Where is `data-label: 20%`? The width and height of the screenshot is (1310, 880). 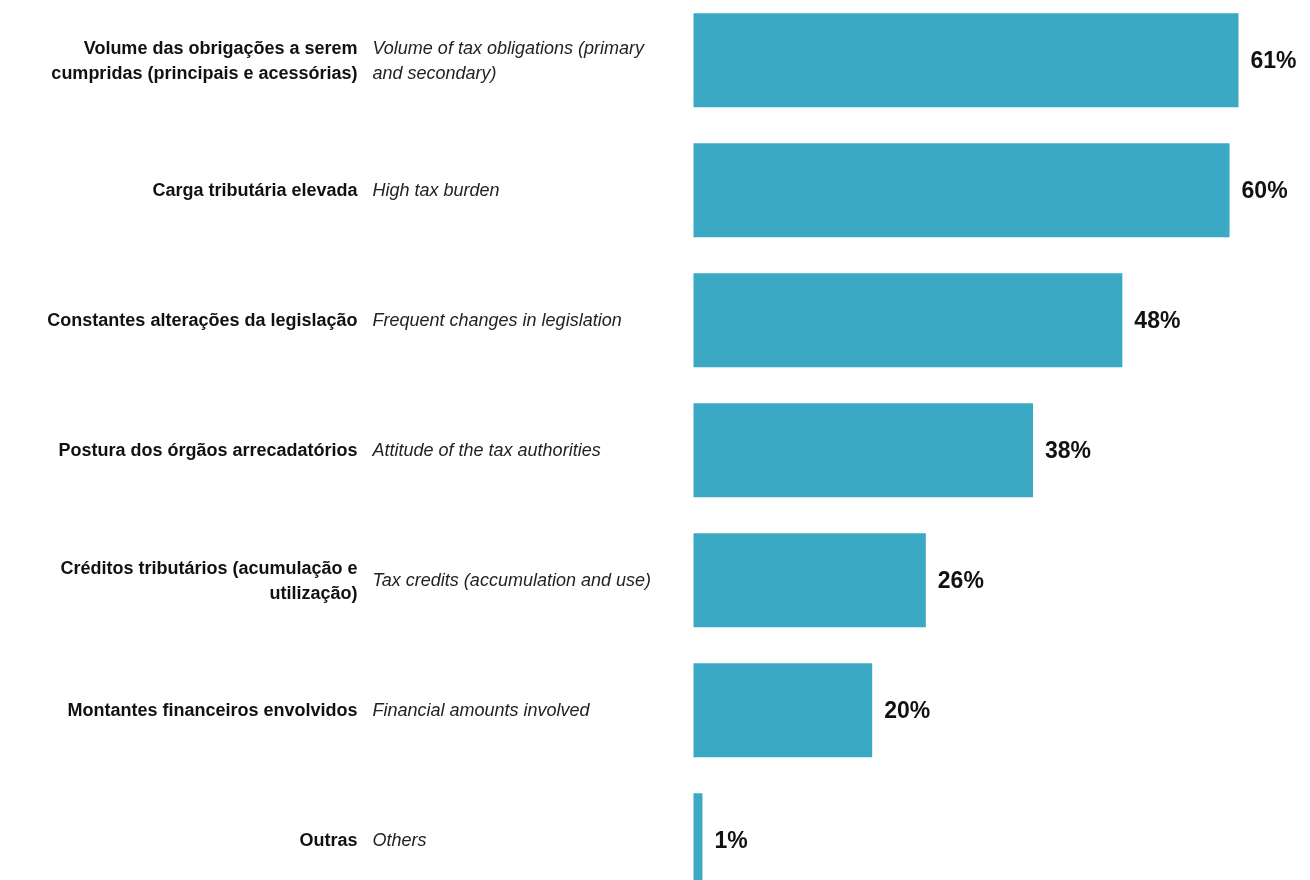
data-label: 20% is located at coordinates (907, 710).